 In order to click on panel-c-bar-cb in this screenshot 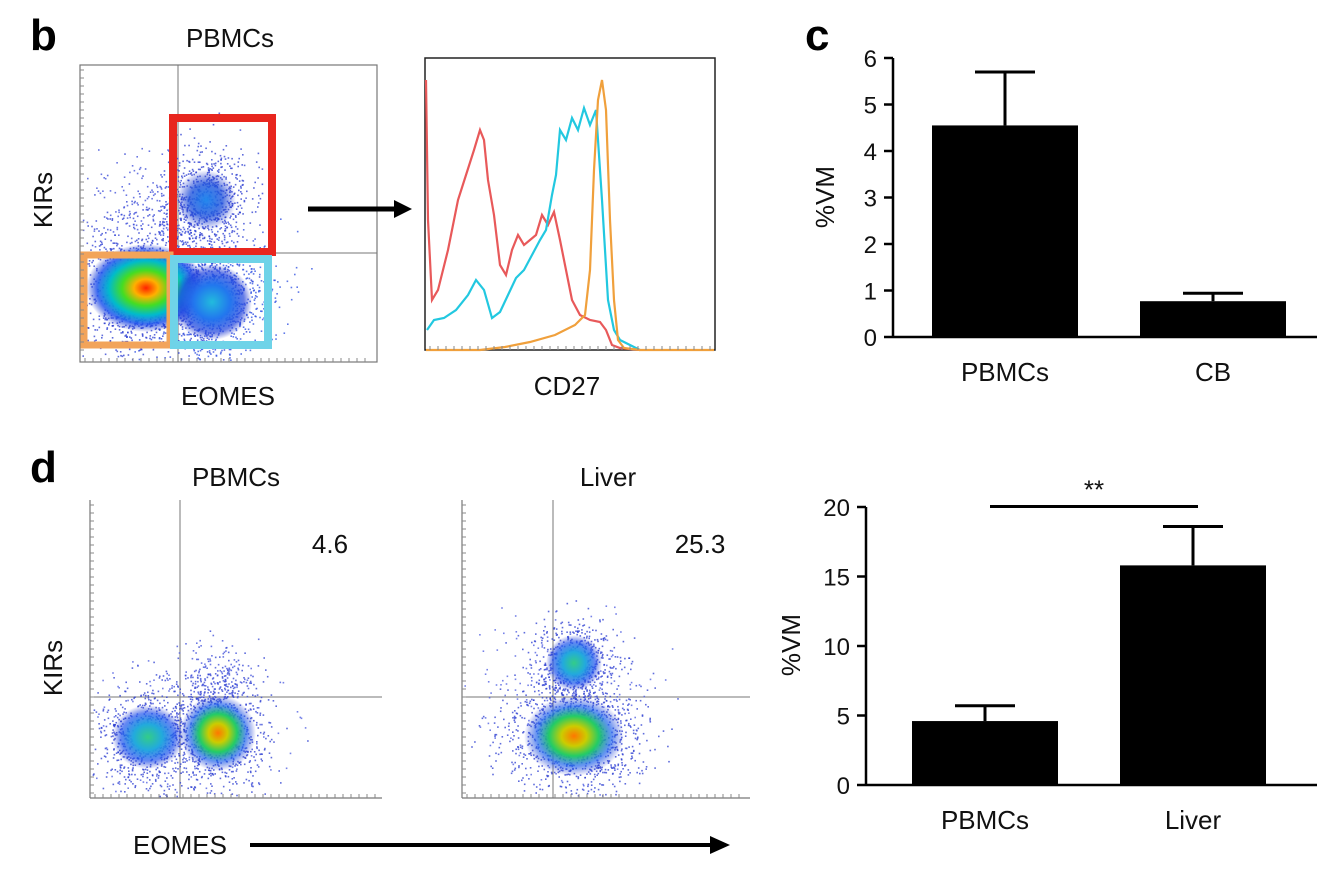, I will do `click(1213, 319)`.